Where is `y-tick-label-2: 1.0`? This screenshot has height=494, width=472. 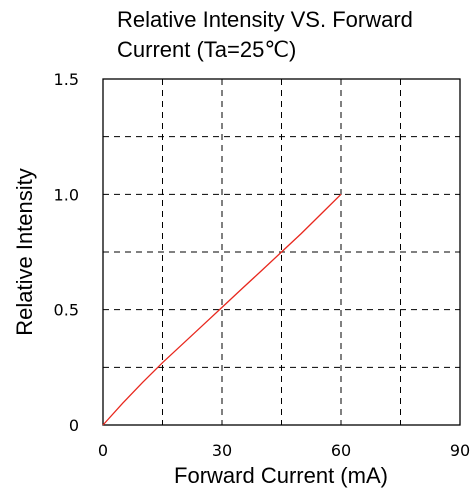
y-tick-label-2: 1.0 is located at coordinates (66, 194).